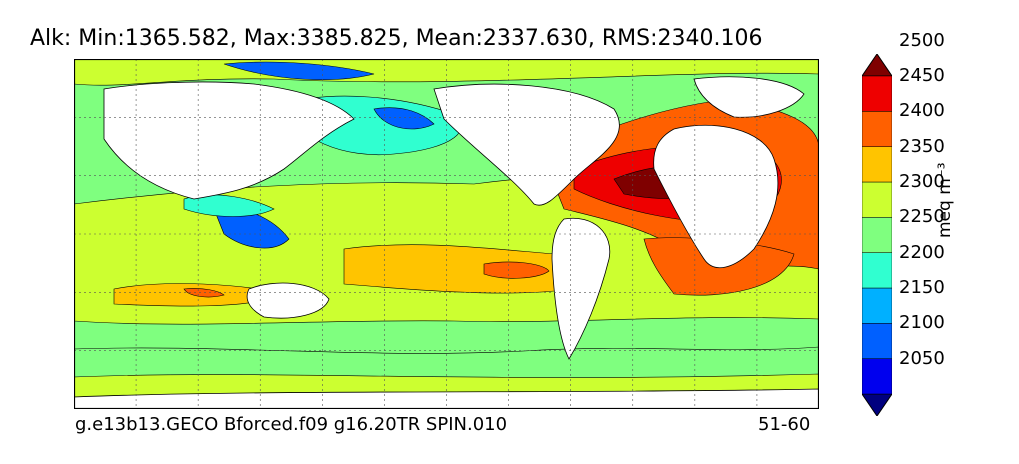  Describe the element at coordinates (404, 118) in the screenshot. I see `north-pacific-blue` at that location.